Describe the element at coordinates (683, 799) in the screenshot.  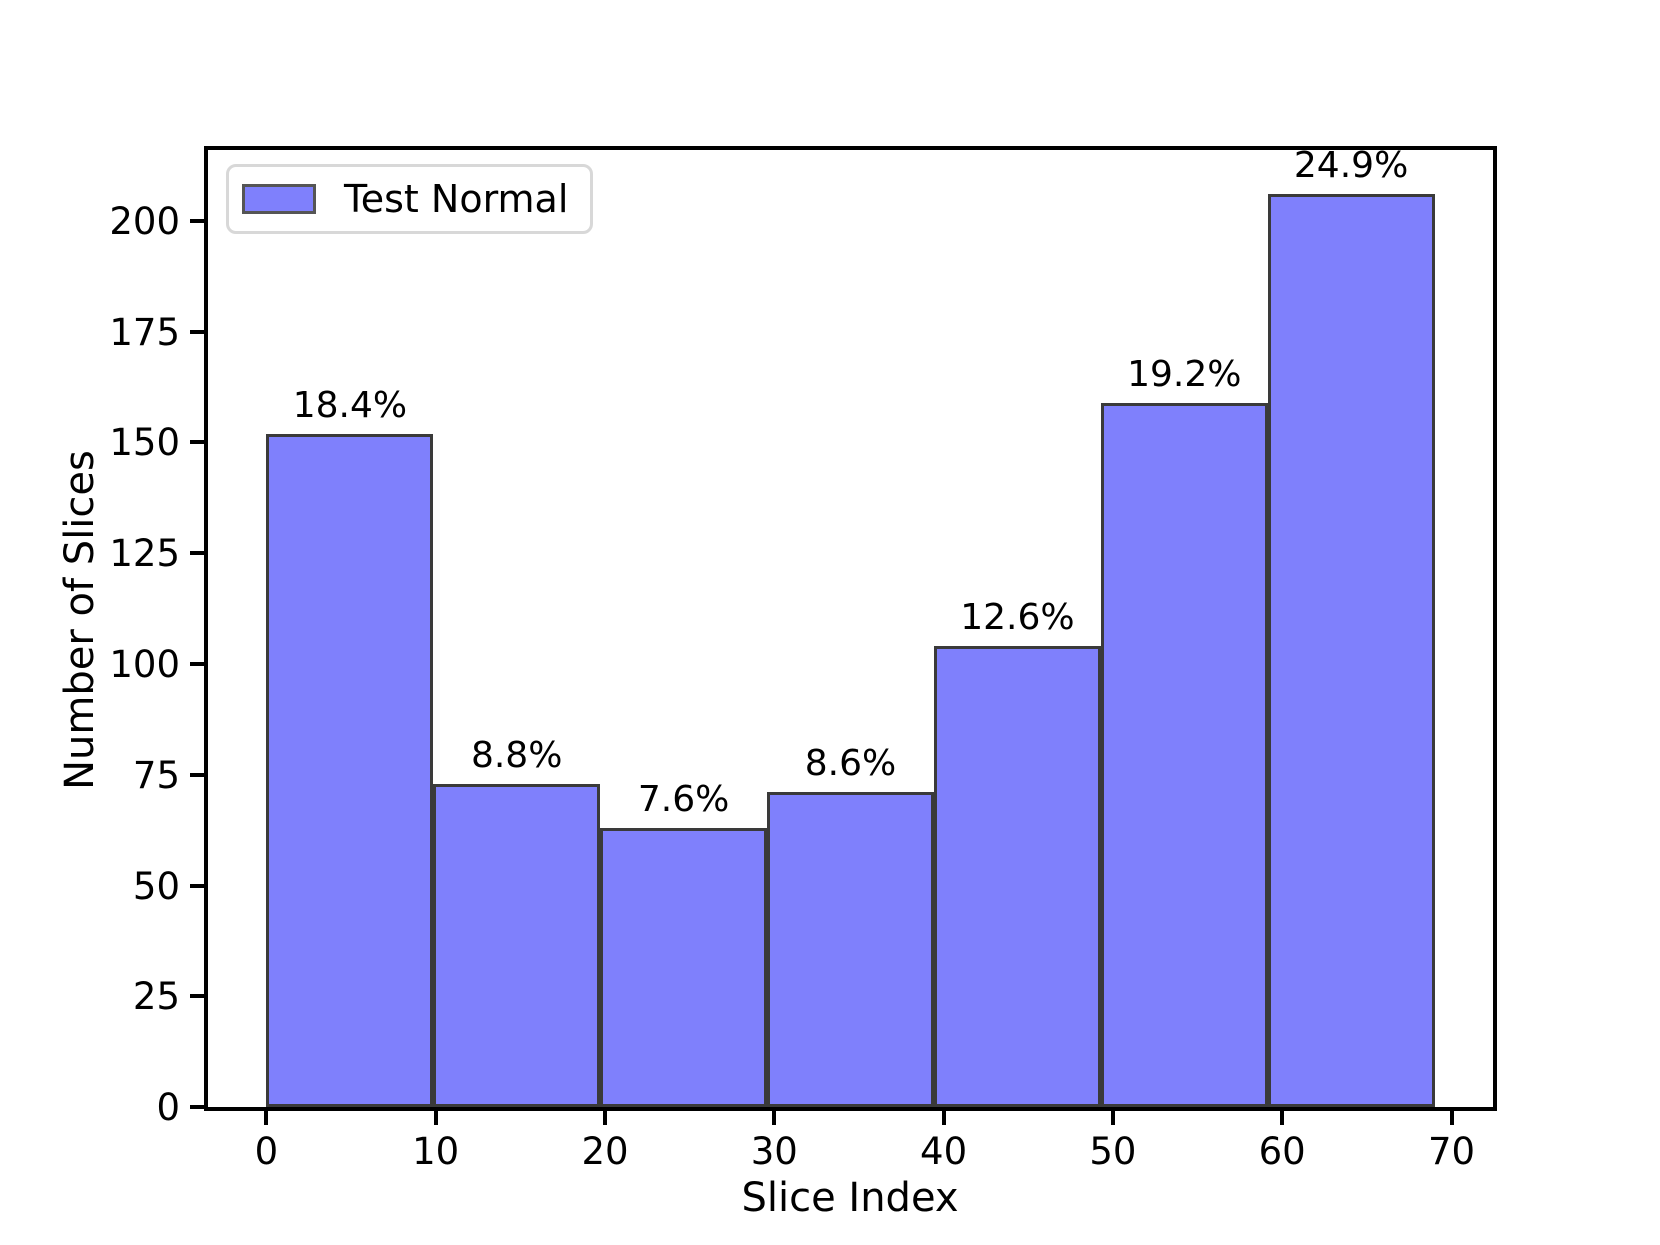
I see `bar-percentage-label: 7.6%` at that location.